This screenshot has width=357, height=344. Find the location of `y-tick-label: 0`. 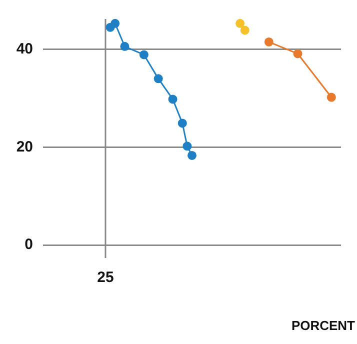

y-tick-label: 0 is located at coordinates (28, 245).